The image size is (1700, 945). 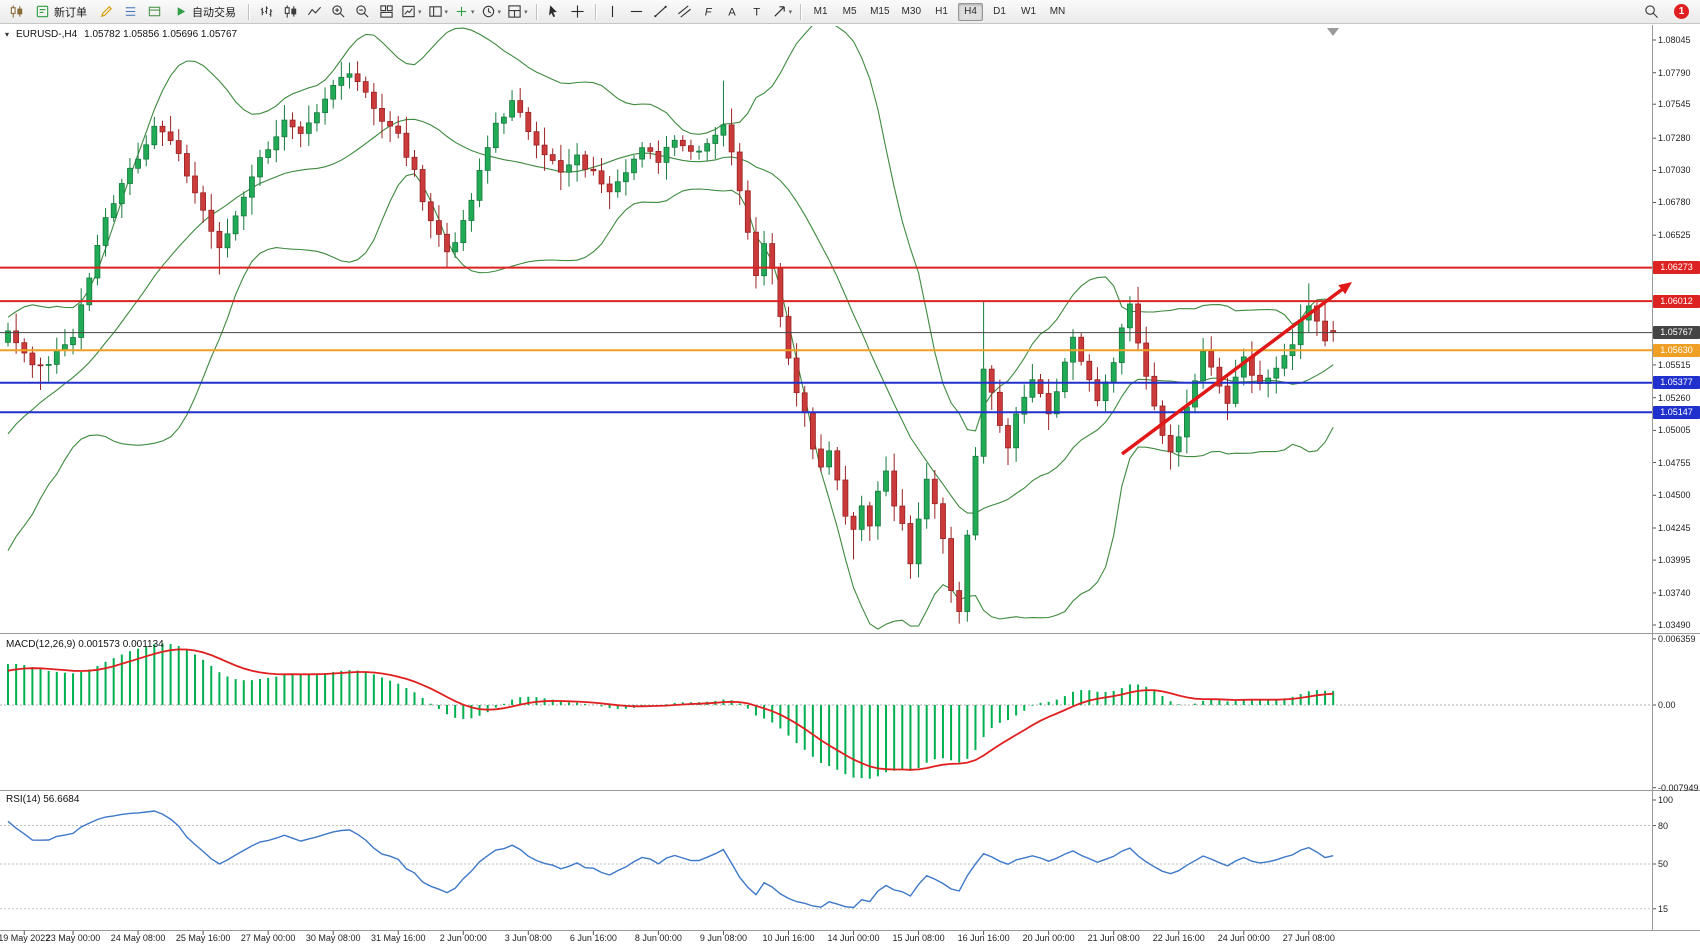 What do you see at coordinates (941, 11) in the screenshot?
I see `timeframe-h1-button: H1` at bounding box center [941, 11].